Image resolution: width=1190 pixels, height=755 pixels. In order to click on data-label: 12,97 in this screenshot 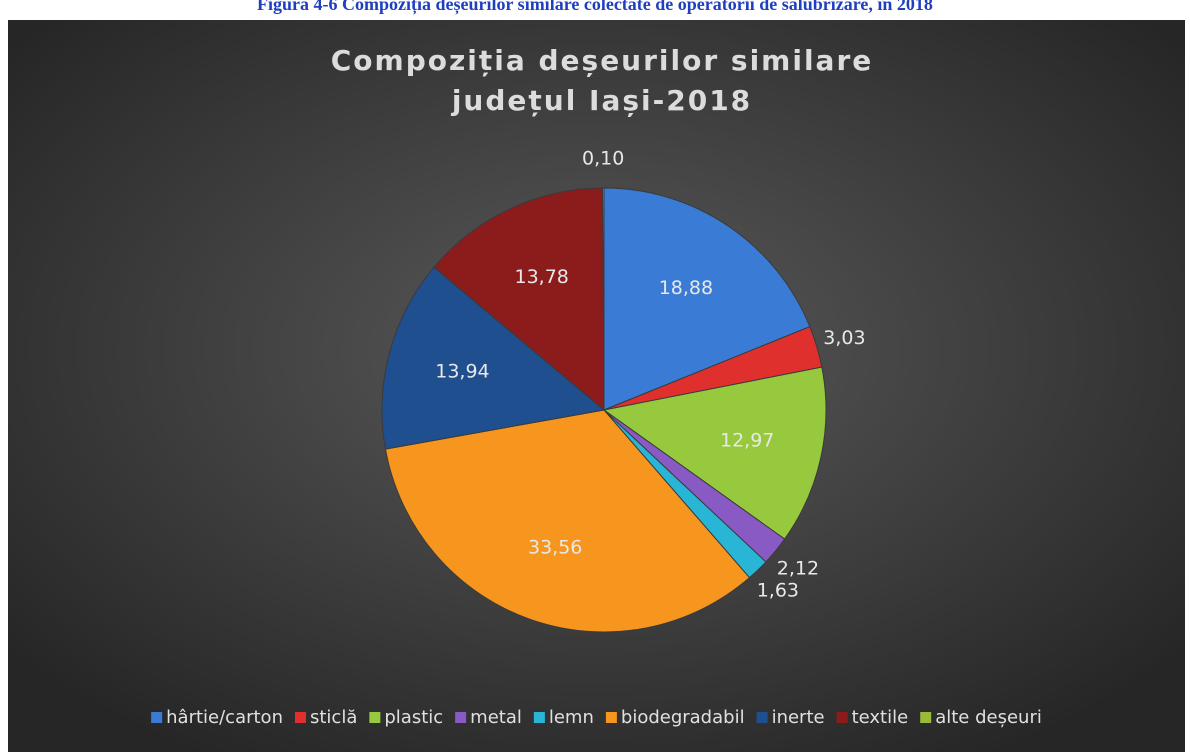, I will do `click(747, 440)`.